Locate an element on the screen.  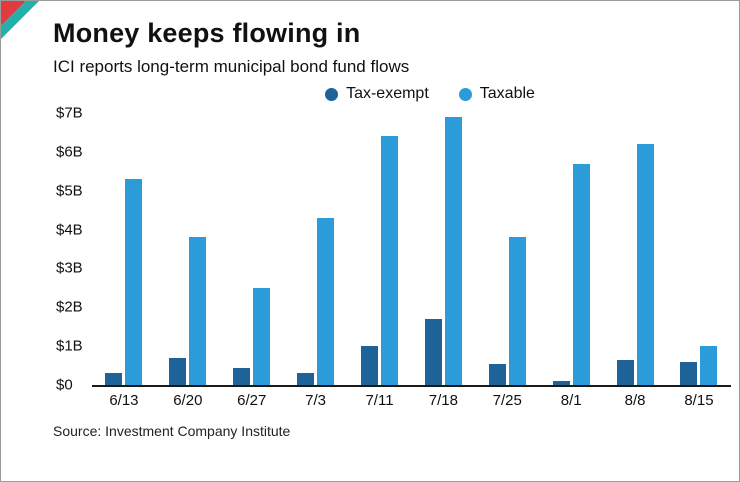
taxable-dot-icon is located at coordinates (465, 94).